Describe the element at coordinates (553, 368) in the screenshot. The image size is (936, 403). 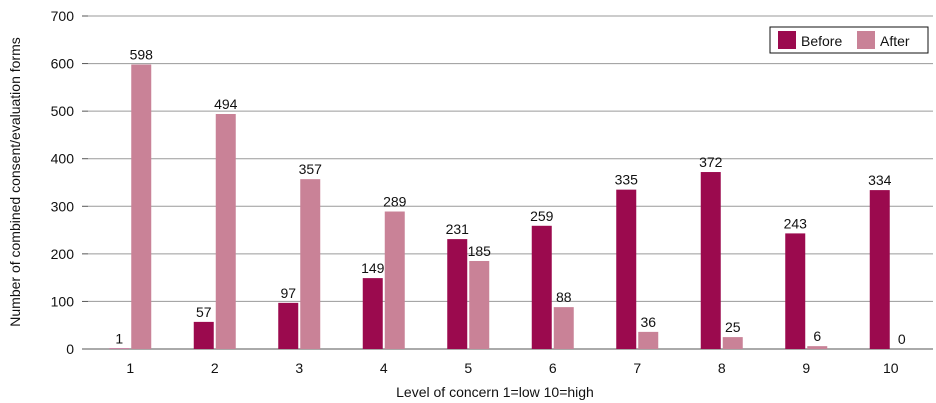
I see `x-tick-label: 6` at that location.